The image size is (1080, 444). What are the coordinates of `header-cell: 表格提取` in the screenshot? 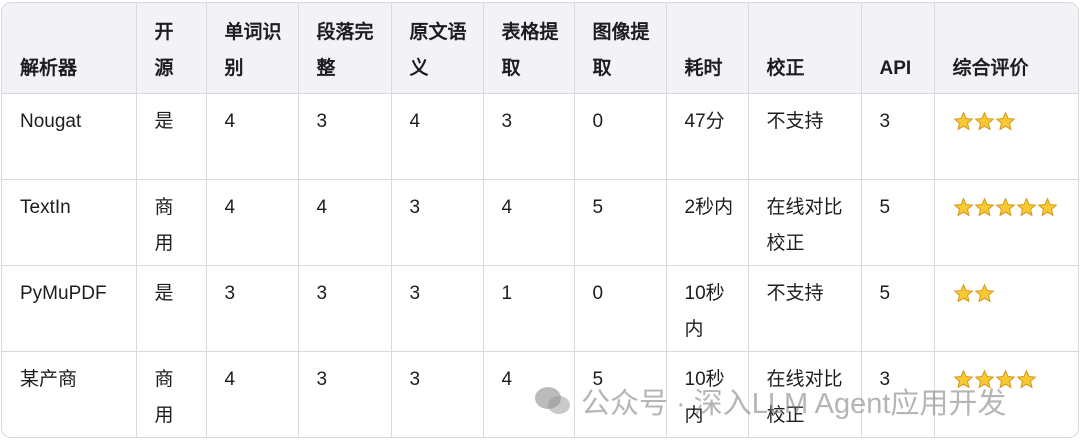 It's located at (529, 48).